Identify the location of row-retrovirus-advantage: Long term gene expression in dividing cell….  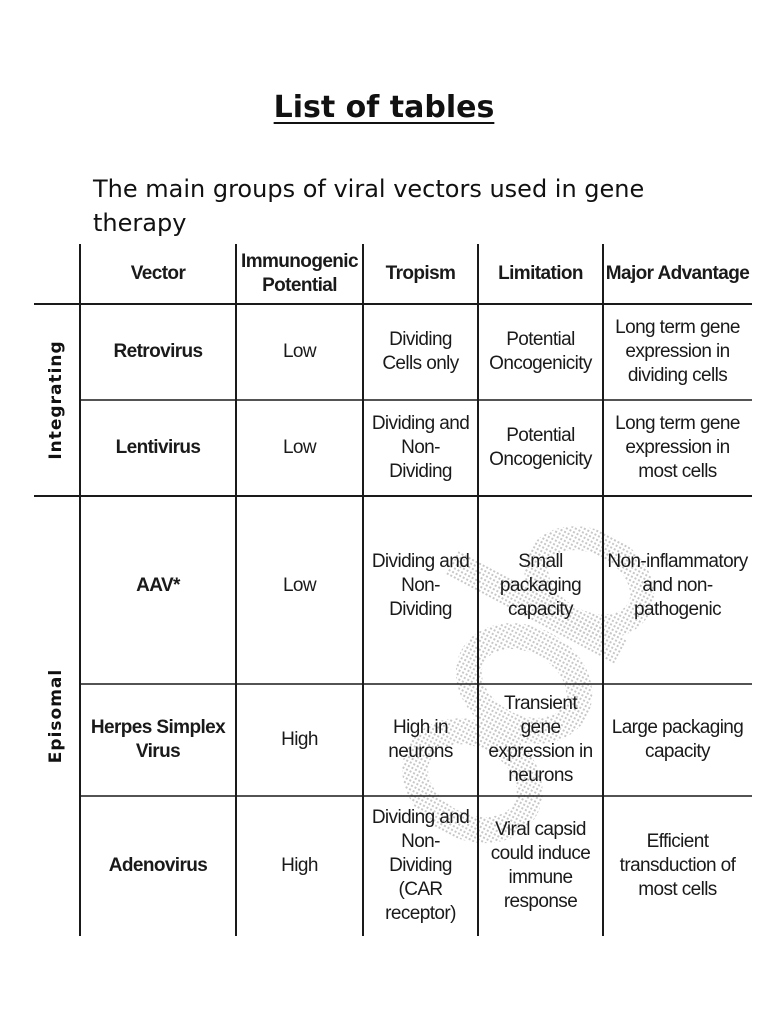
(677, 351).